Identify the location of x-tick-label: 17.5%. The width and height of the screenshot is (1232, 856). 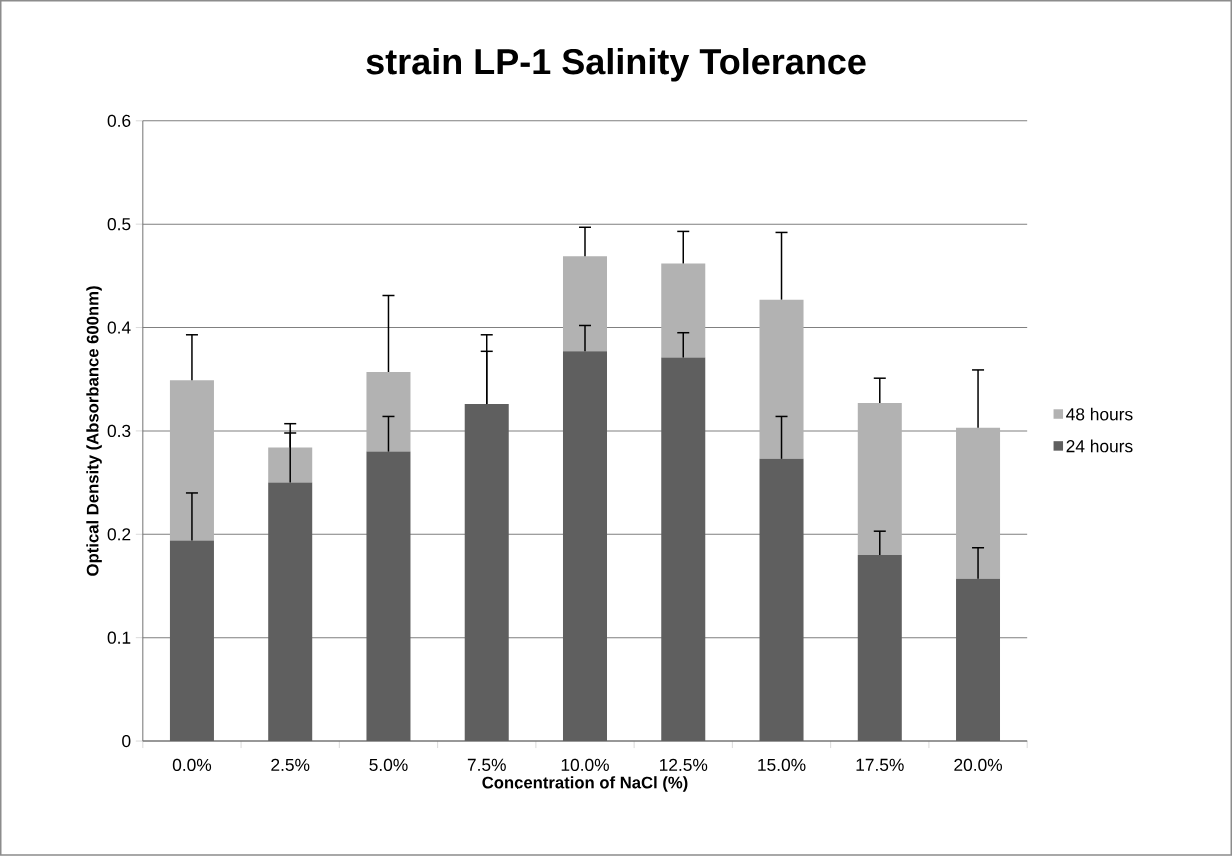
(880, 765).